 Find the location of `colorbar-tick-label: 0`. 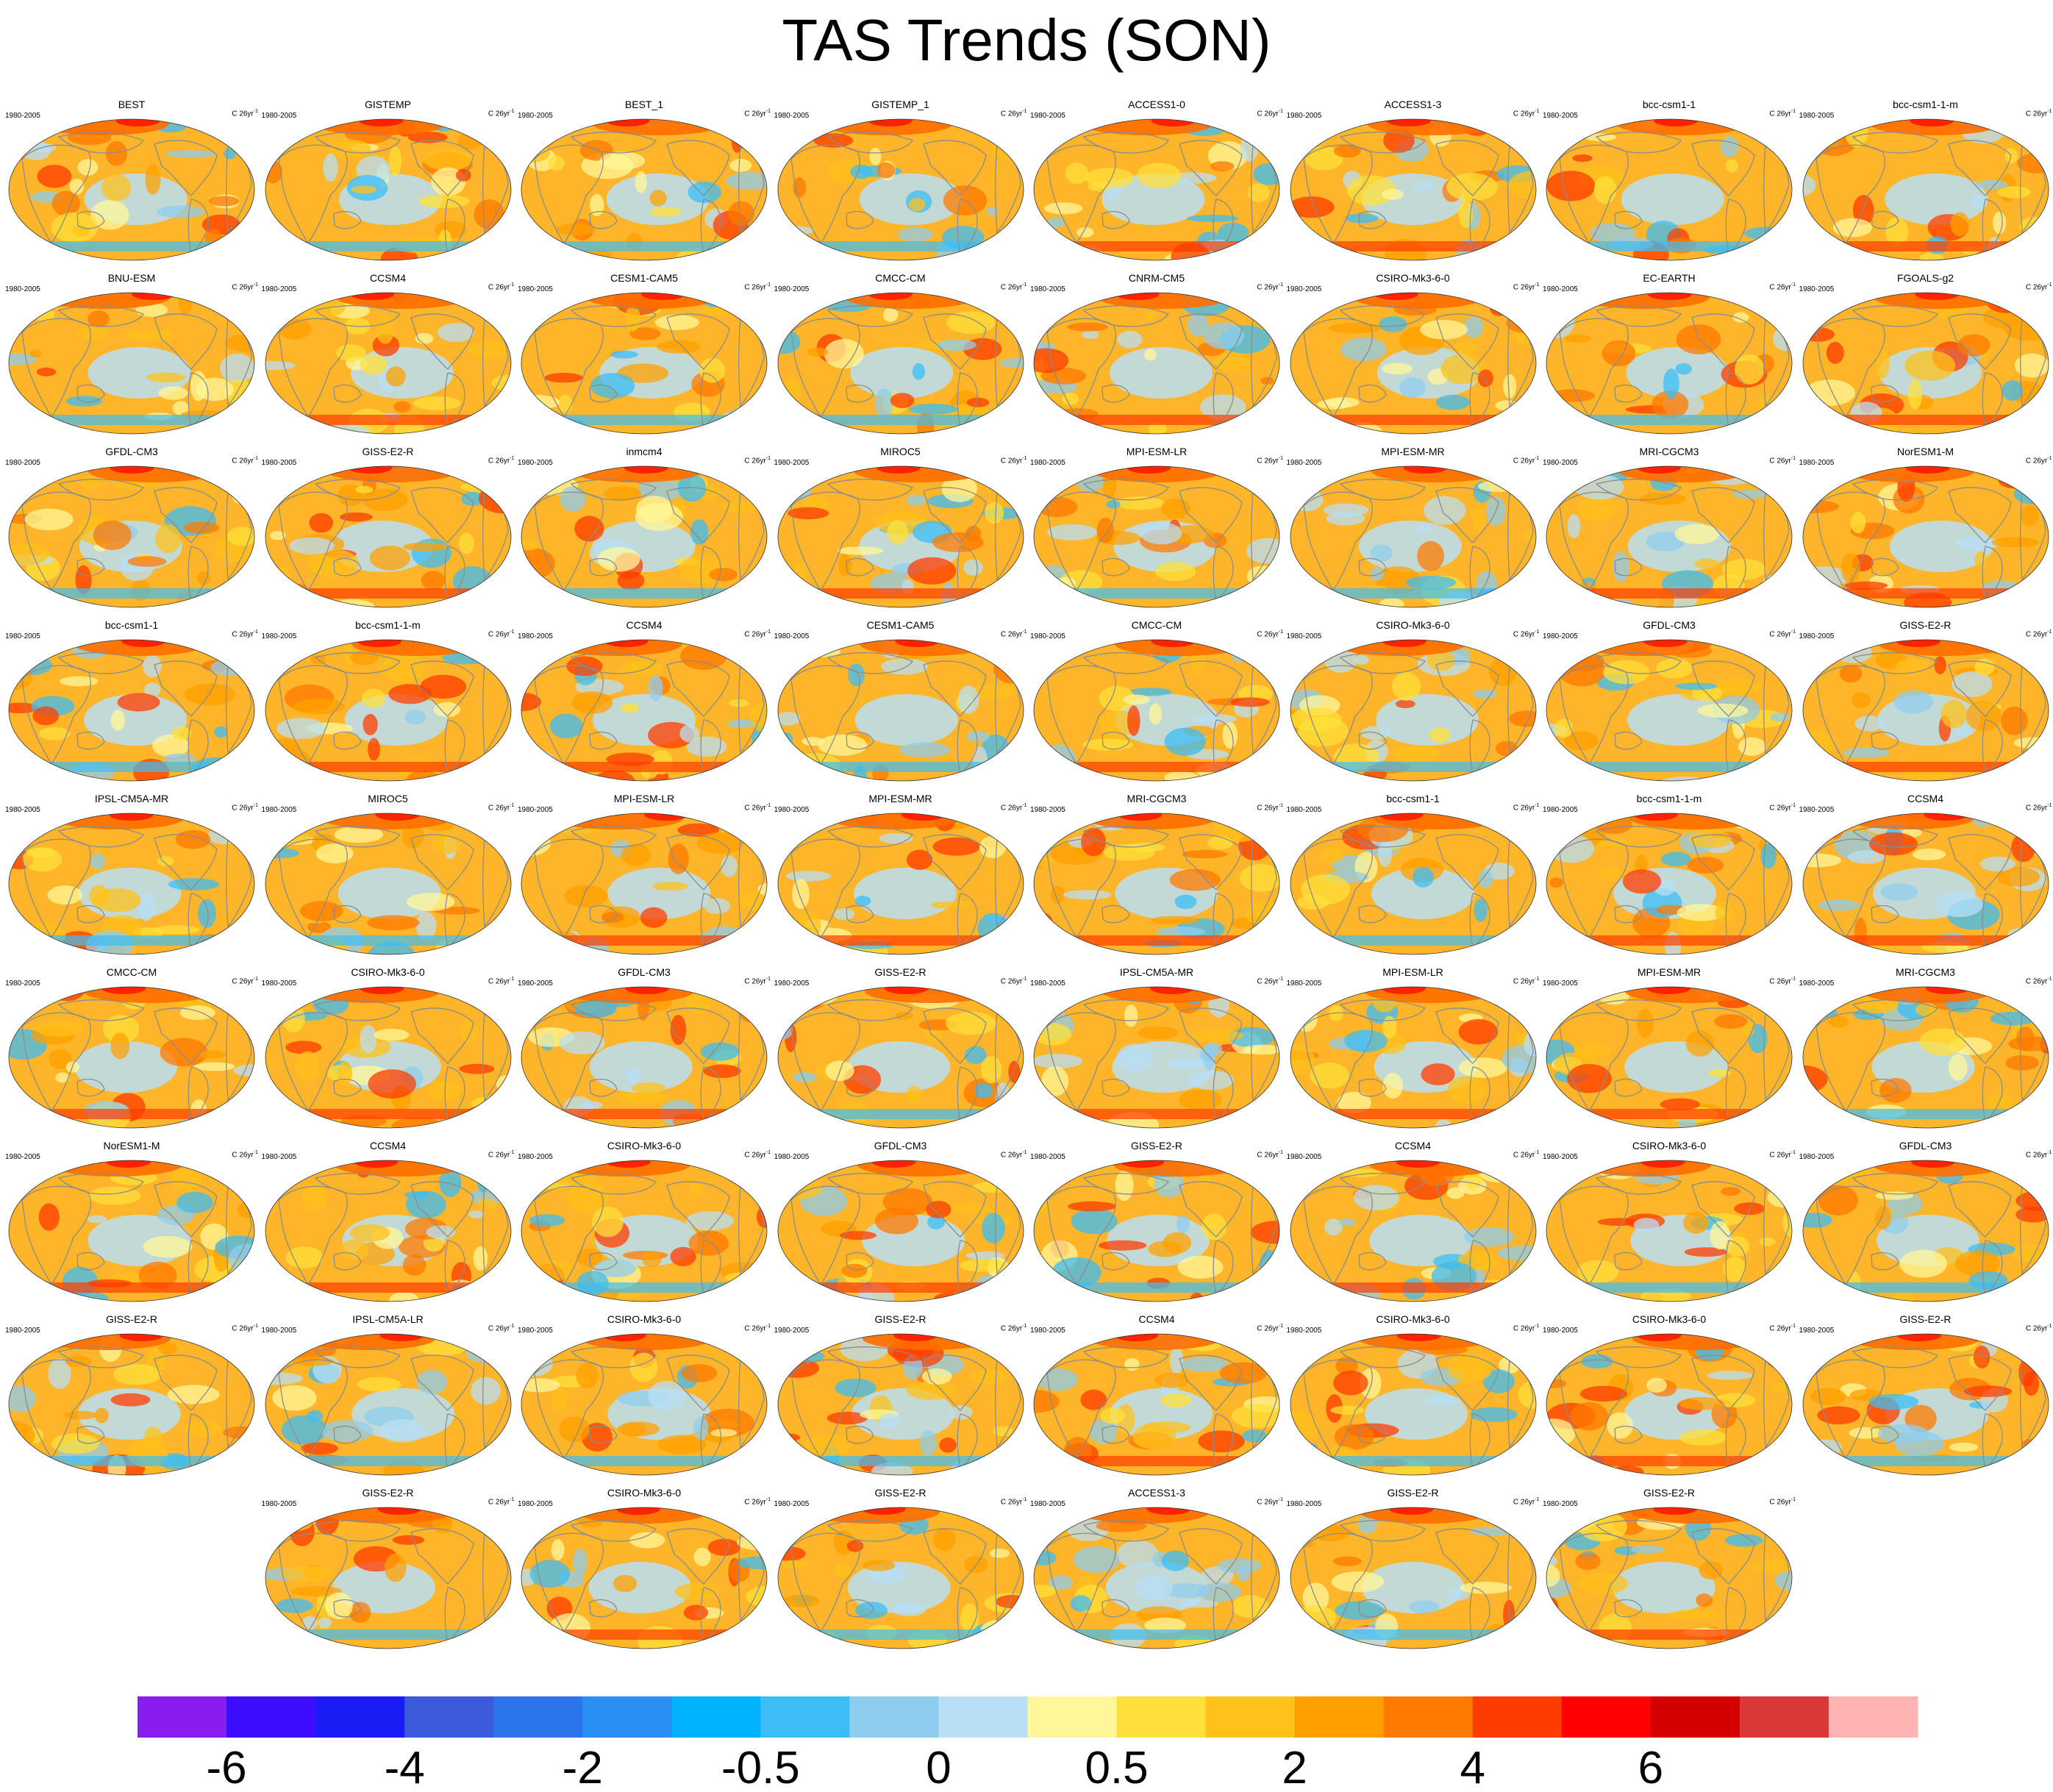

colorbar-tick-label: 0 is located at coordinates (939, 1767).